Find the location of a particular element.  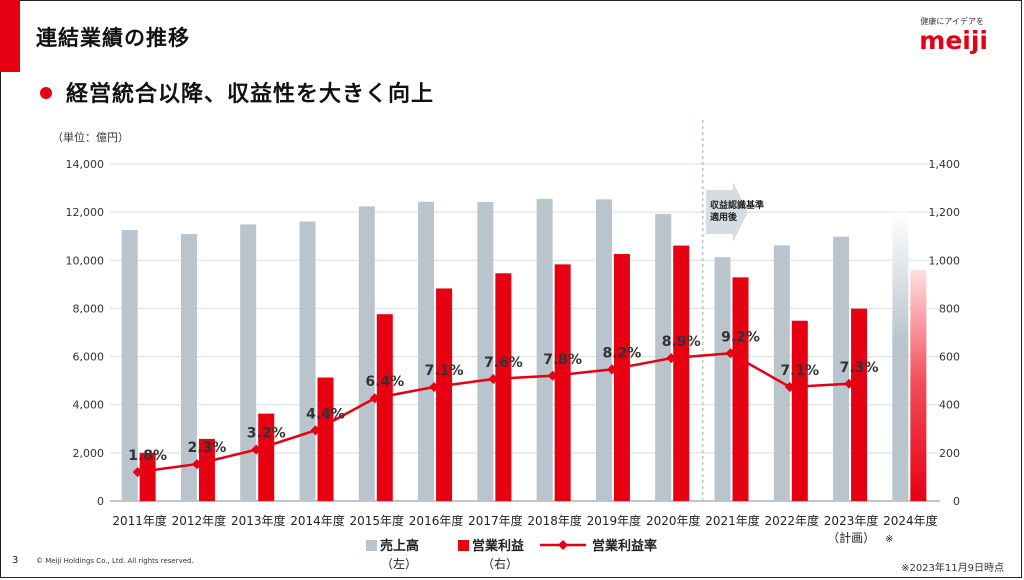

x-tick-label: 2013年度 is located at coordinates (258, 520).